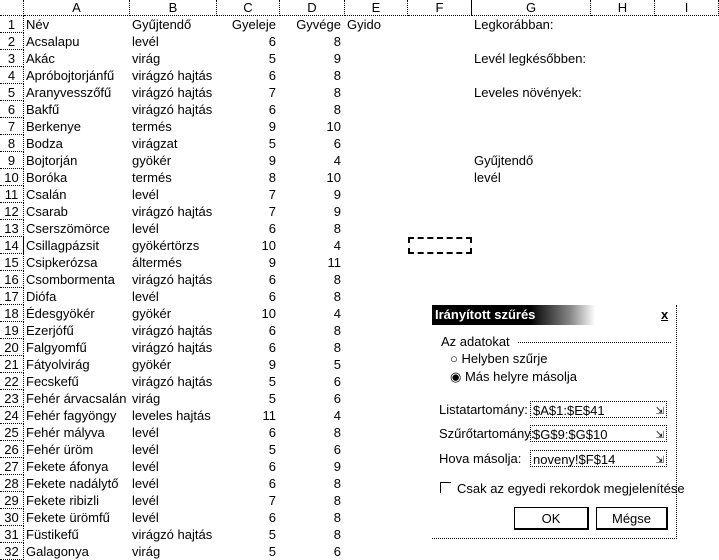 This screenshot has width=719, height=560. Describe the element at coordinates (364, 24) in the screenshot. I see `header-cell: Gyido` at that location.